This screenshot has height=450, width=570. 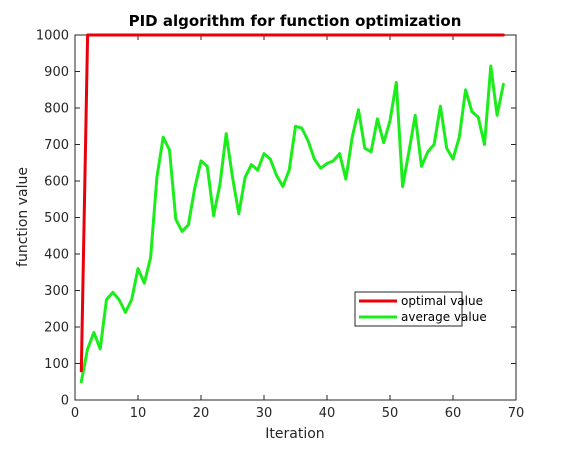 I want to click on x-tick-label: 10, so click(x=138, y=413).